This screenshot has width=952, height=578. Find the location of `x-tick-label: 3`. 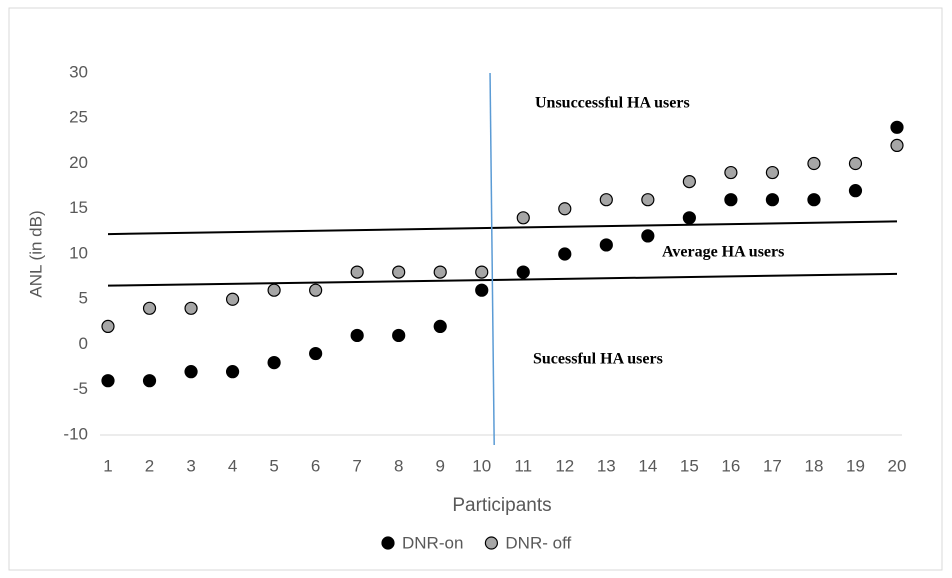

x-tick-label: 3 is located at coordinates (190, 465).